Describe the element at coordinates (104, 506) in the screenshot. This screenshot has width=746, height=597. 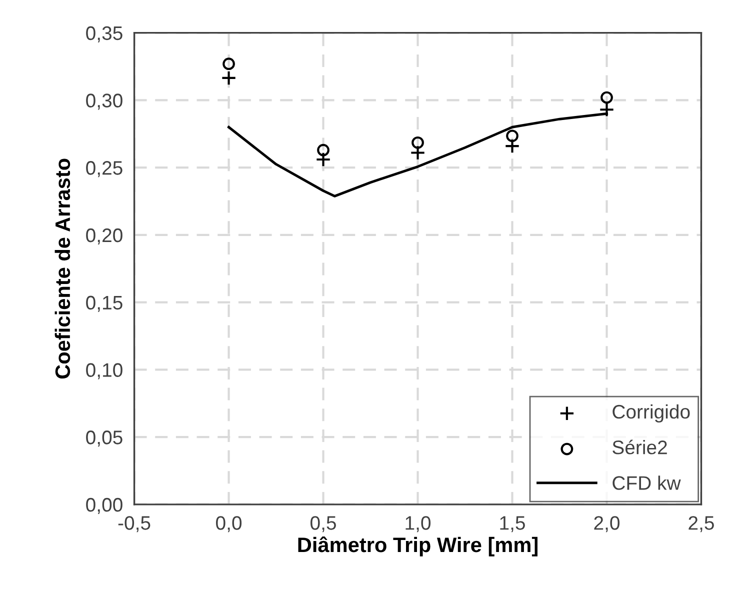
I see `y-tick-label: 0,00` at that location.